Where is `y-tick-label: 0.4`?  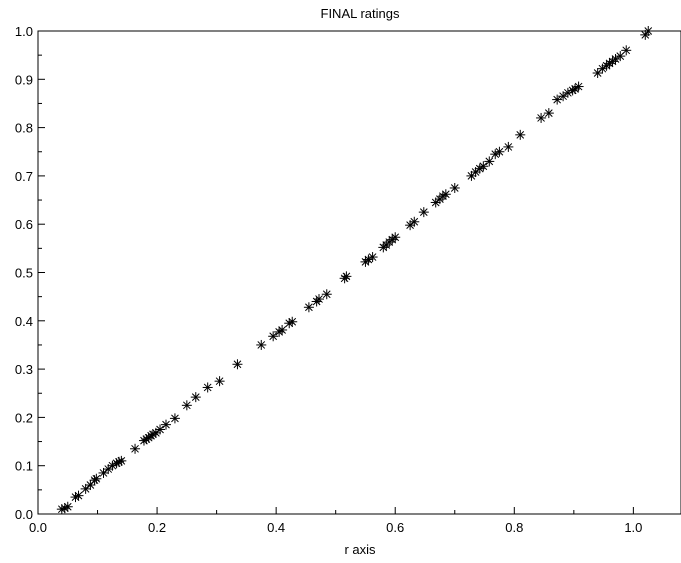 y-tick-label: 0.4 is located at coordinates (24, 321).